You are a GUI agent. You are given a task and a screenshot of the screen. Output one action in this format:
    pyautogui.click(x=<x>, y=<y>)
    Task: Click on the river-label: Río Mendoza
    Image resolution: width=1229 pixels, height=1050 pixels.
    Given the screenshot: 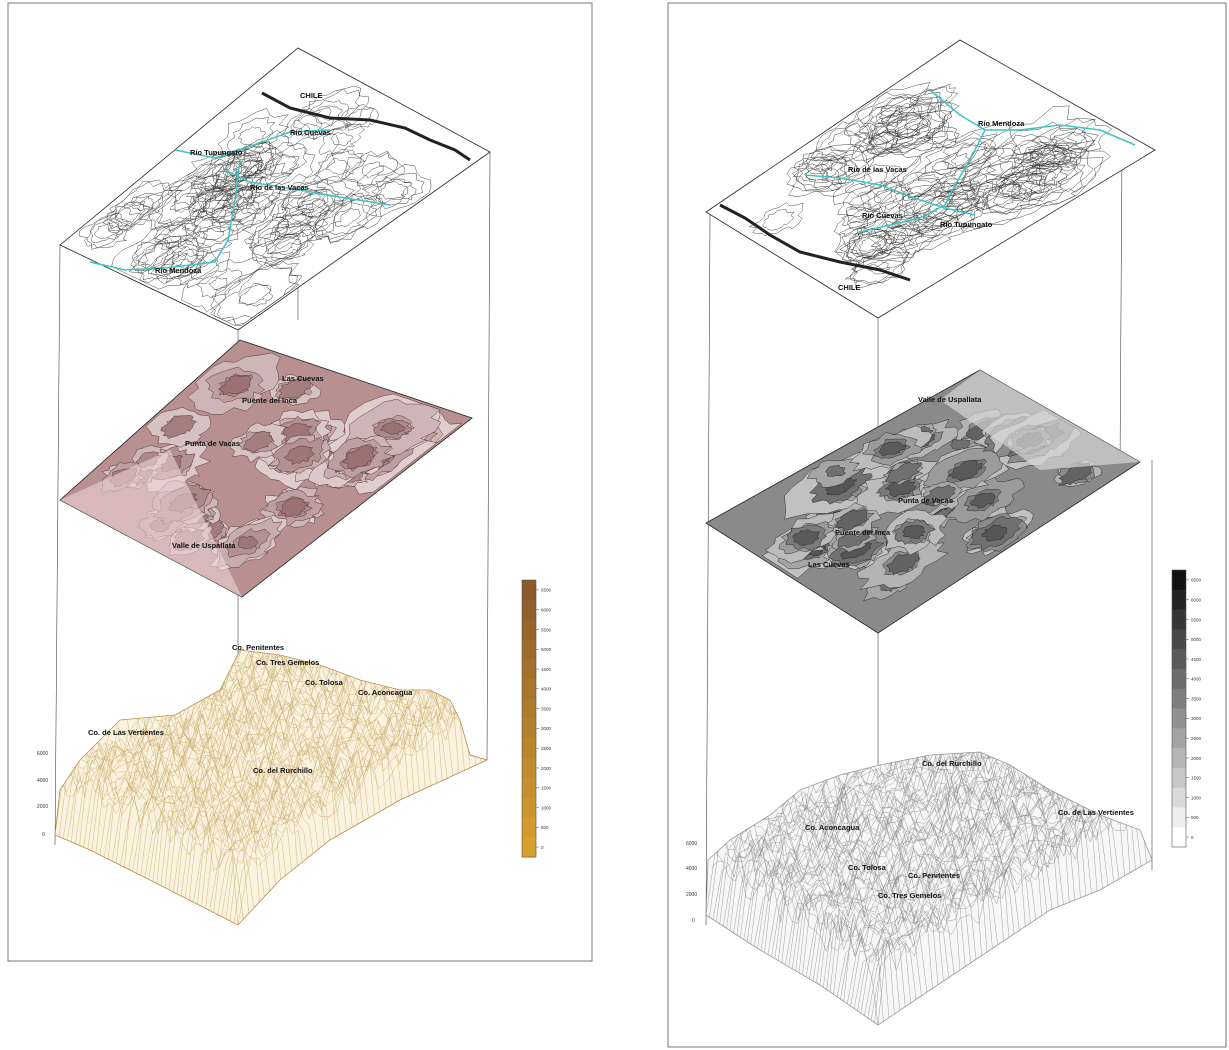 What is the action you would take?
    pyautogui.click(x=1001, y=123)
    